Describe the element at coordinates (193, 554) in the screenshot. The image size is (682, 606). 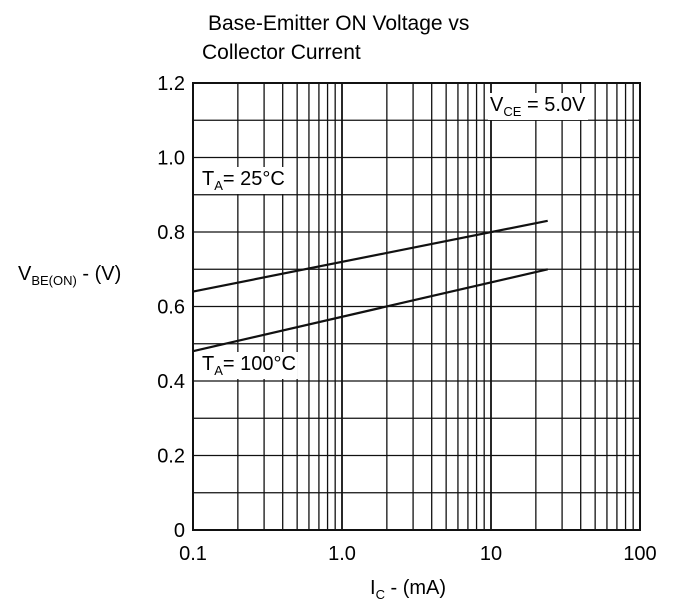
I see `x-tick-label: 0.1` at that location.